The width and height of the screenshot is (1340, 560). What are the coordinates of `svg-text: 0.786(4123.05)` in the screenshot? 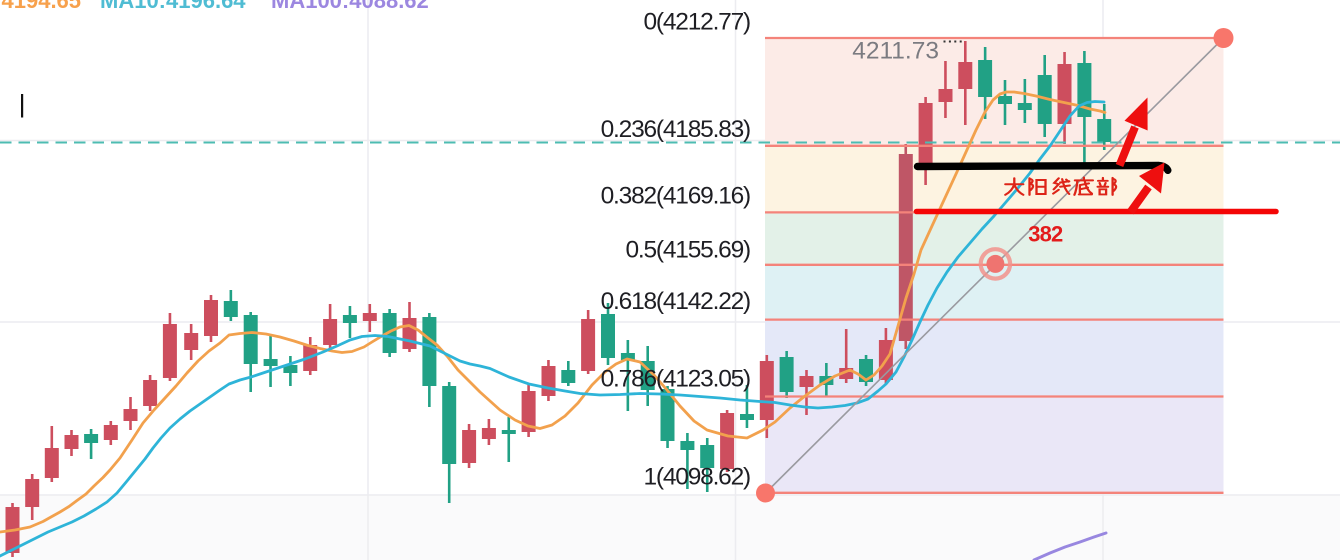 It's located at (675, 379).